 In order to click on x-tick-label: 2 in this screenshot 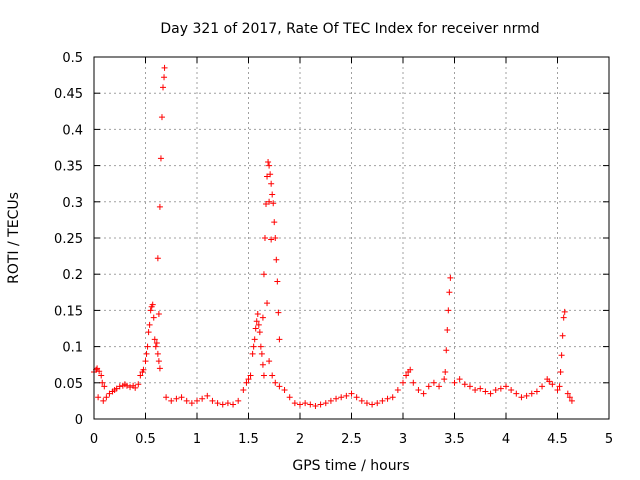, I will do `click(300, 439)`.